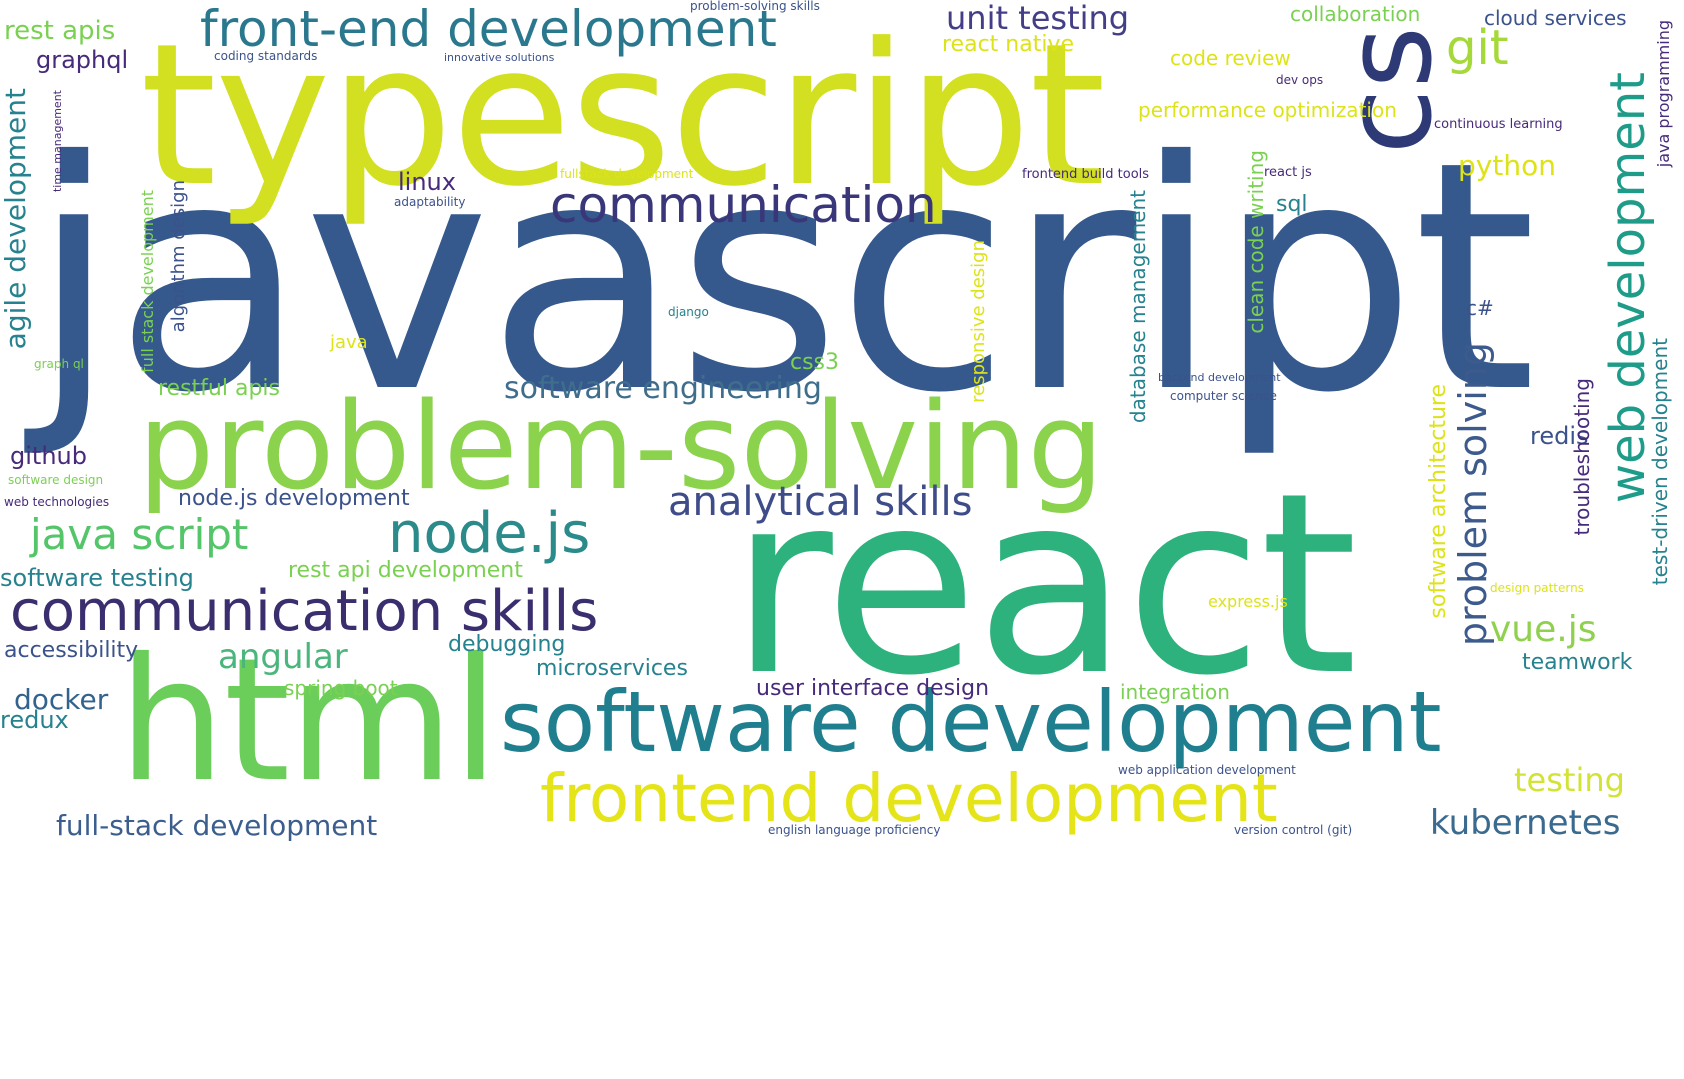 The height and width of the screenshot is (1079, 1684). Describe the element at coordinates (1293, 830) in the screenshot. I see `word-version-control-git: version control (git)` at that location.